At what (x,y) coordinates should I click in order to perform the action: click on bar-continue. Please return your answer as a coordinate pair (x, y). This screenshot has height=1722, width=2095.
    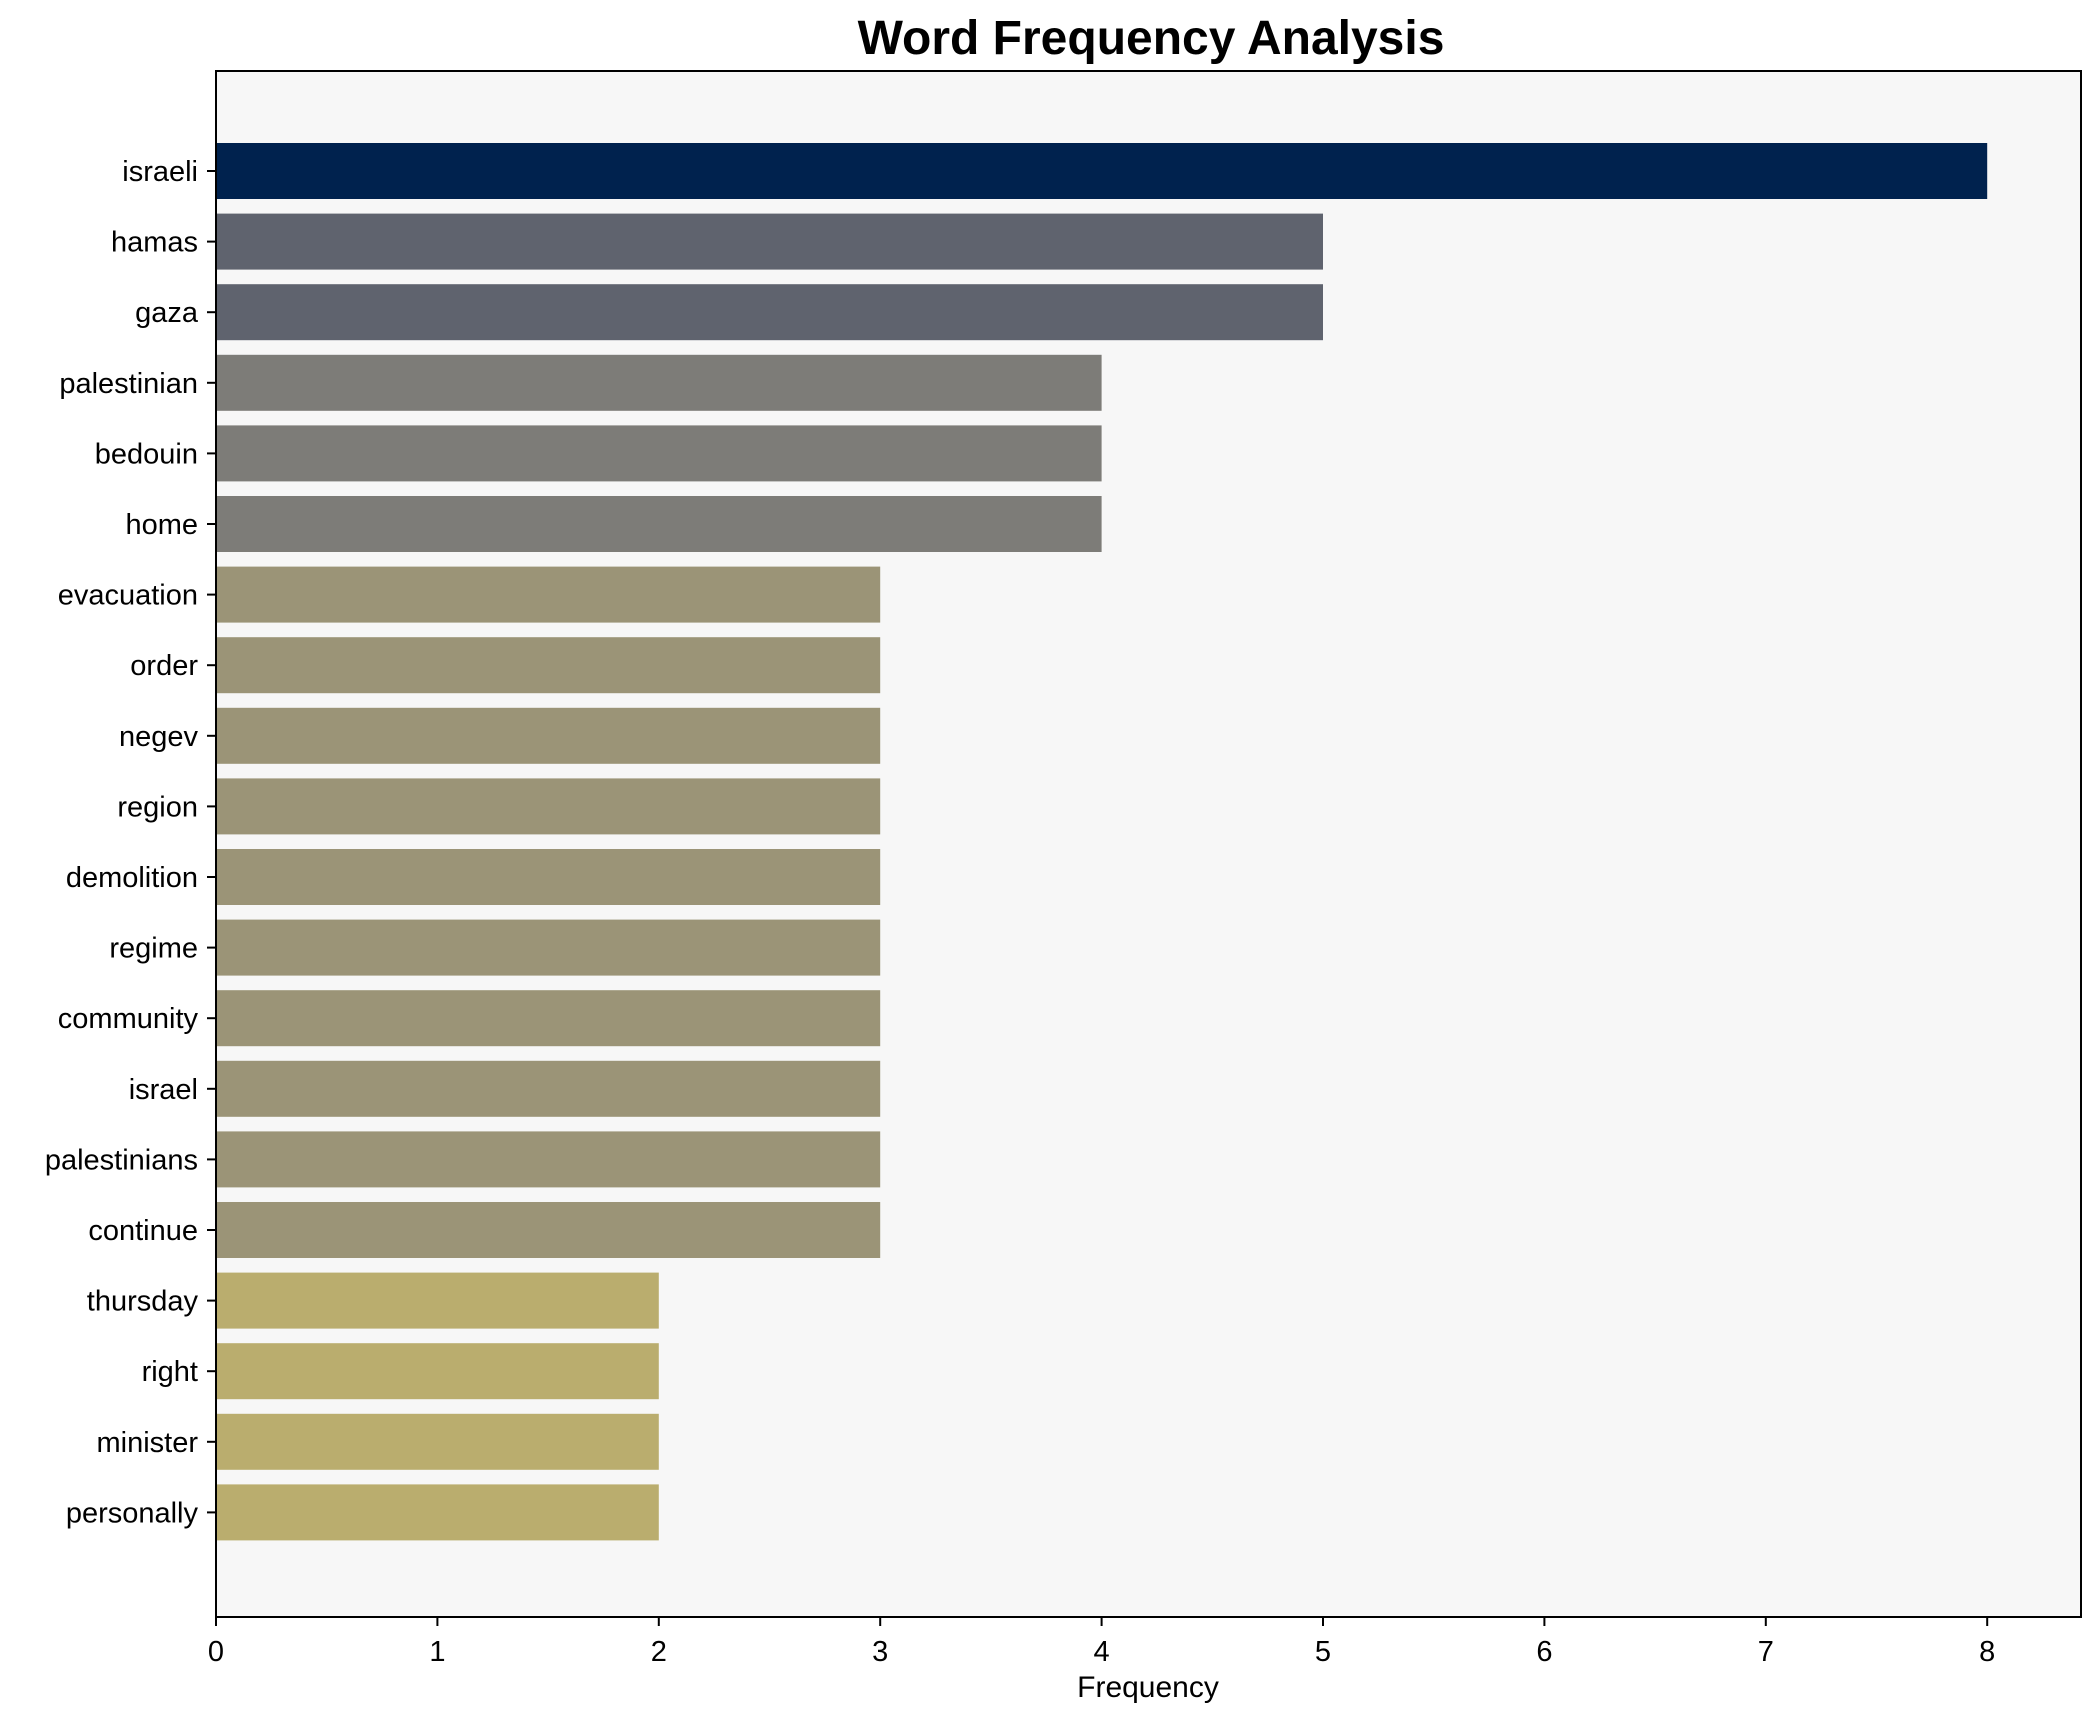
    Looking at the image, I should click on (548, 1230).